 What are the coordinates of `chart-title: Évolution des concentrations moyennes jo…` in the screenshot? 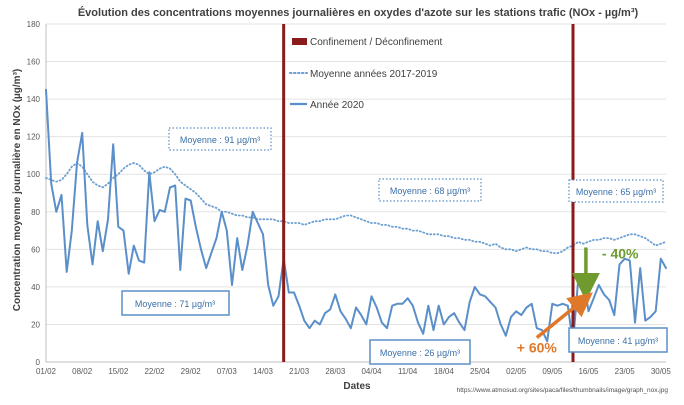 It's located at (358, 12).